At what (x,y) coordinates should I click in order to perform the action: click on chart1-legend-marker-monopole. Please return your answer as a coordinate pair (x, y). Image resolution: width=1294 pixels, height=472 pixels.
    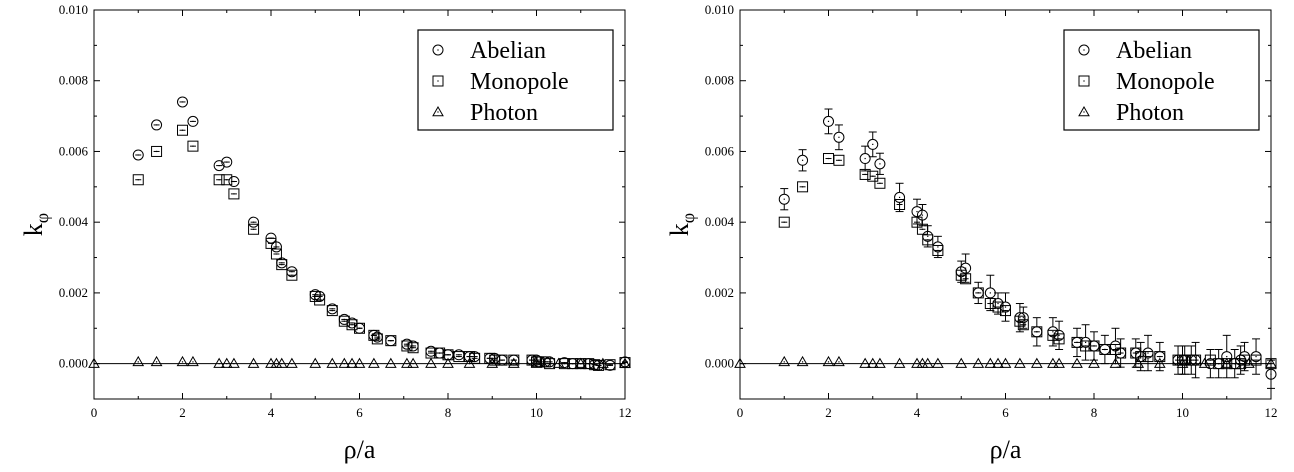
    Looking at the image, I should click on (438, 81).